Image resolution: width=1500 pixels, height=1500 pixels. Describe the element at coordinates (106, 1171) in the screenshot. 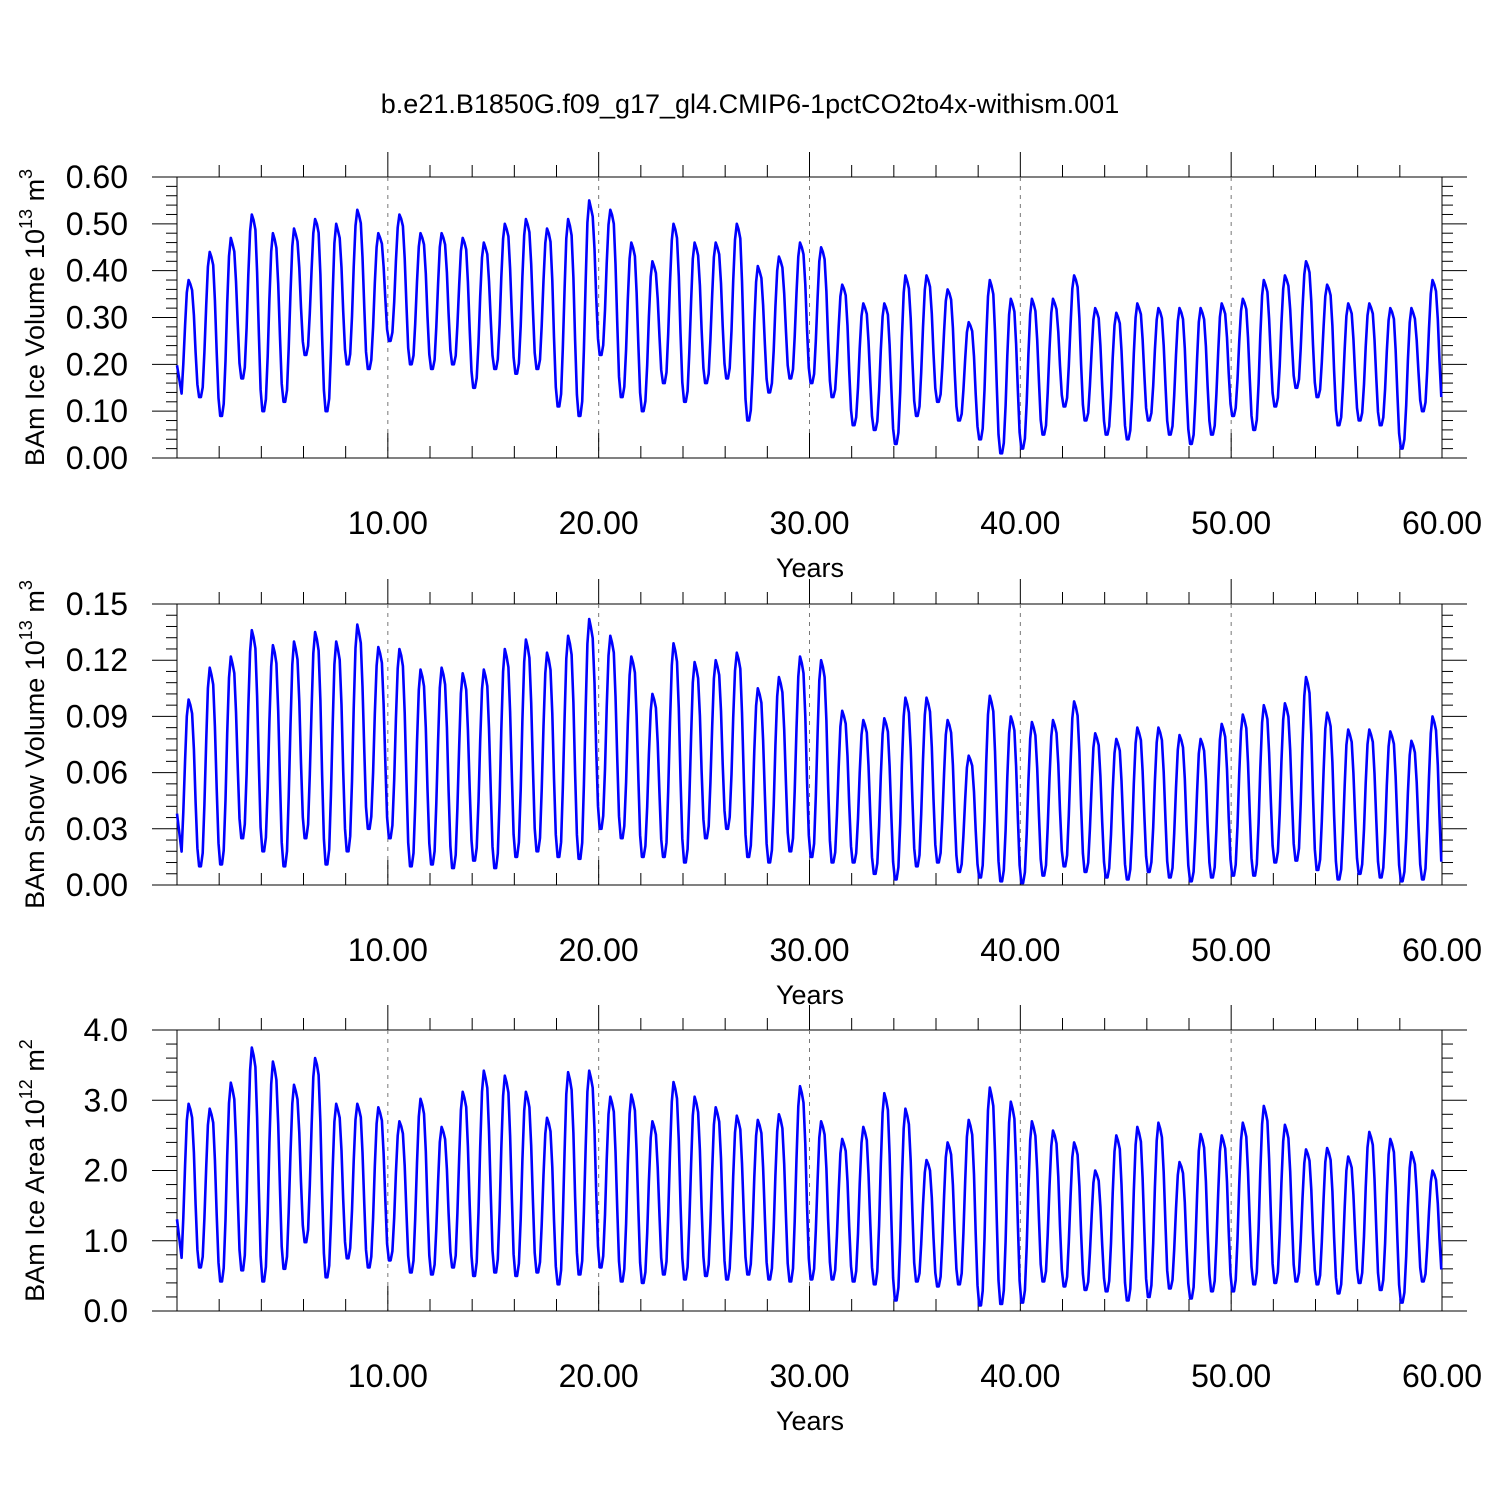

I see `y-tick-label: 2.0` at that location.